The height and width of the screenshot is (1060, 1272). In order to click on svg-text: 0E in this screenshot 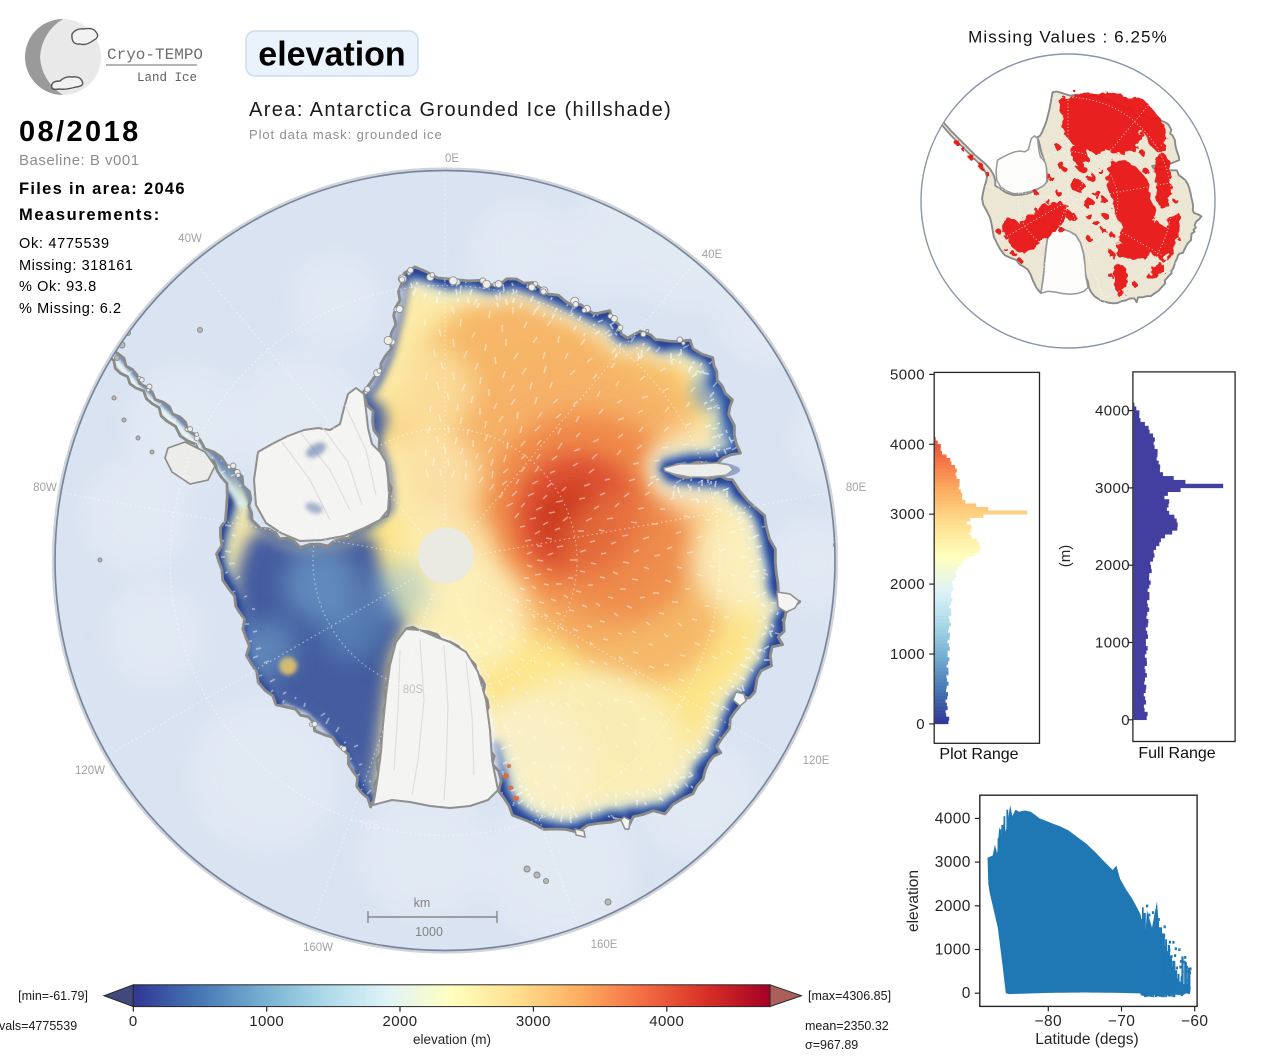, I will do `click(452, 159)`.